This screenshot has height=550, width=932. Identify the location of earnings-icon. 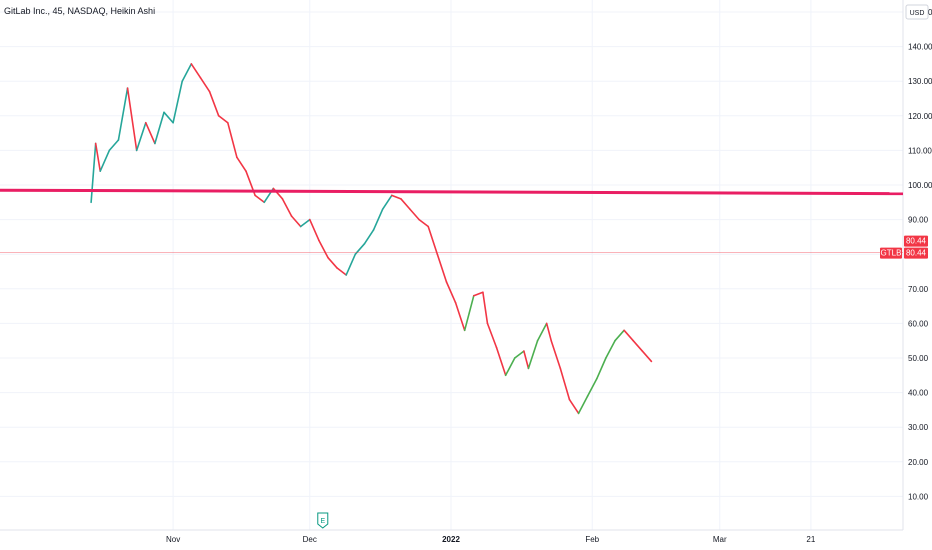
(323, 520).